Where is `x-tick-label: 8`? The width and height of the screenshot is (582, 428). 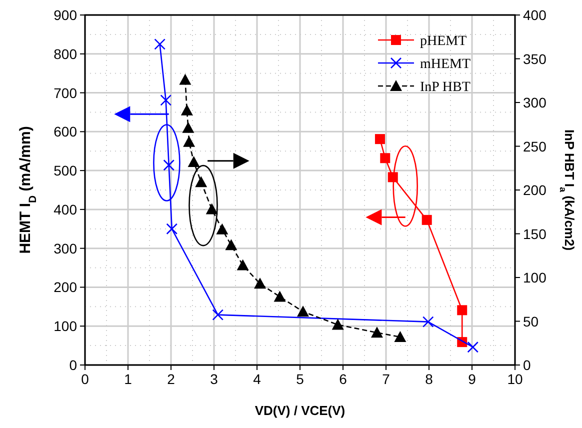 x-tick-label: 8 is located at coordinates (429, 379).